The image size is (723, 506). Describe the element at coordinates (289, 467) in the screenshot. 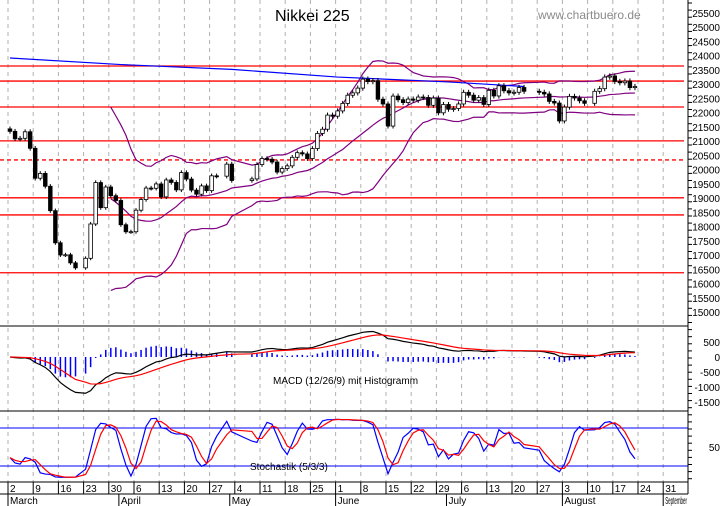

I see `stochastic-label: Stochastik (5/3/3)` at that location.